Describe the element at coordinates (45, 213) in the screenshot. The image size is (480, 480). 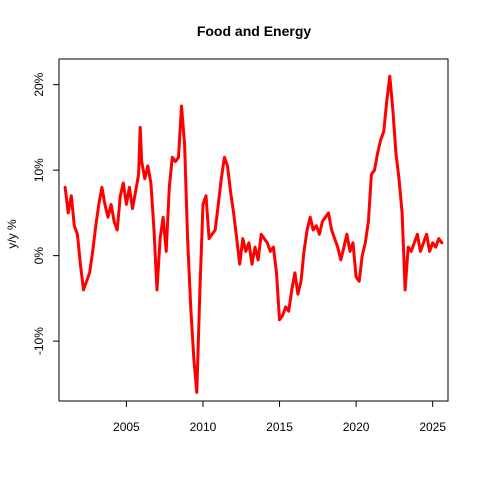
I see `y-axis: -10% 0% 10% 20%` at that location.